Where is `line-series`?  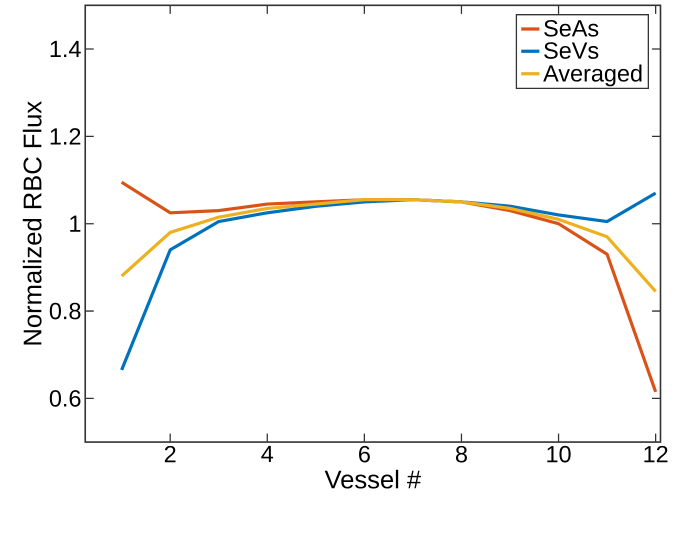
line-series is located at coordinates (389, 245).